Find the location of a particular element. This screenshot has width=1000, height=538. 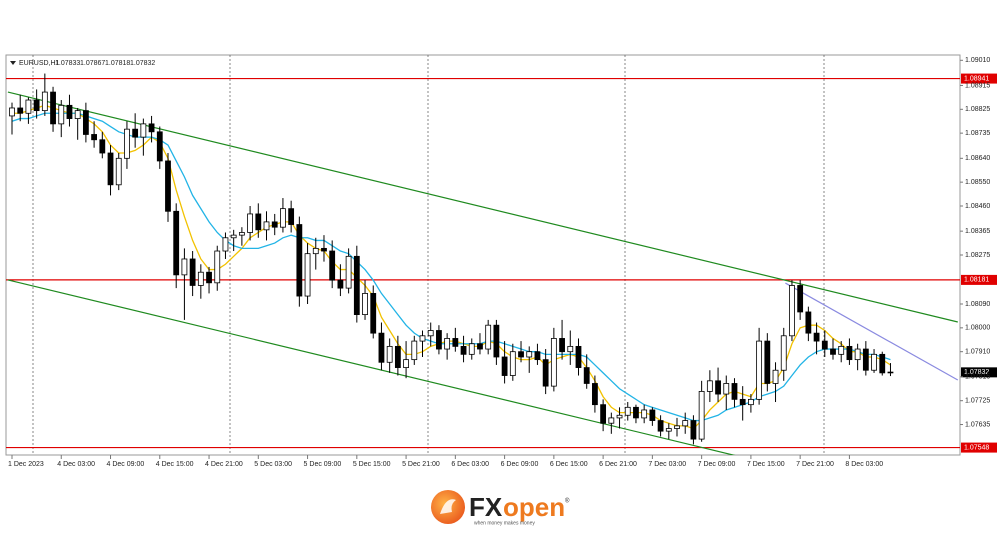

brand-registered: ® is located at coordinates (567, 501).